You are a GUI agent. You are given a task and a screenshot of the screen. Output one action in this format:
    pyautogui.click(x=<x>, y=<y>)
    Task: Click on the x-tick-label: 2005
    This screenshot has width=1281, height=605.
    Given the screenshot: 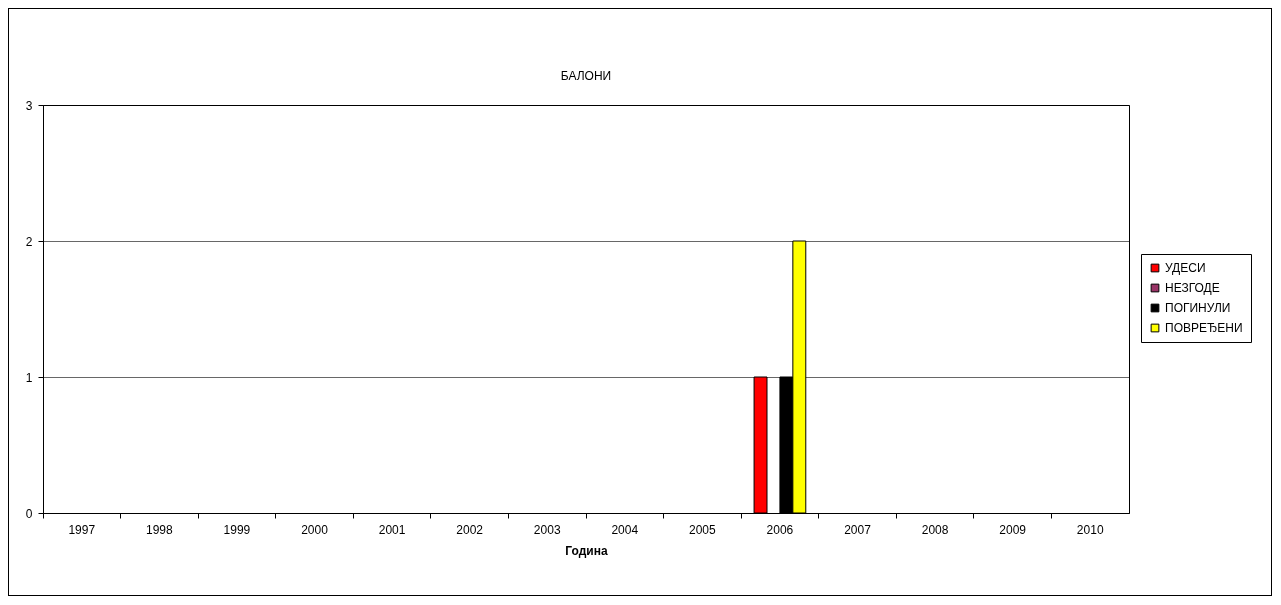 What is the action you would take?
    pyautogui.click(x=703, y=529)
    